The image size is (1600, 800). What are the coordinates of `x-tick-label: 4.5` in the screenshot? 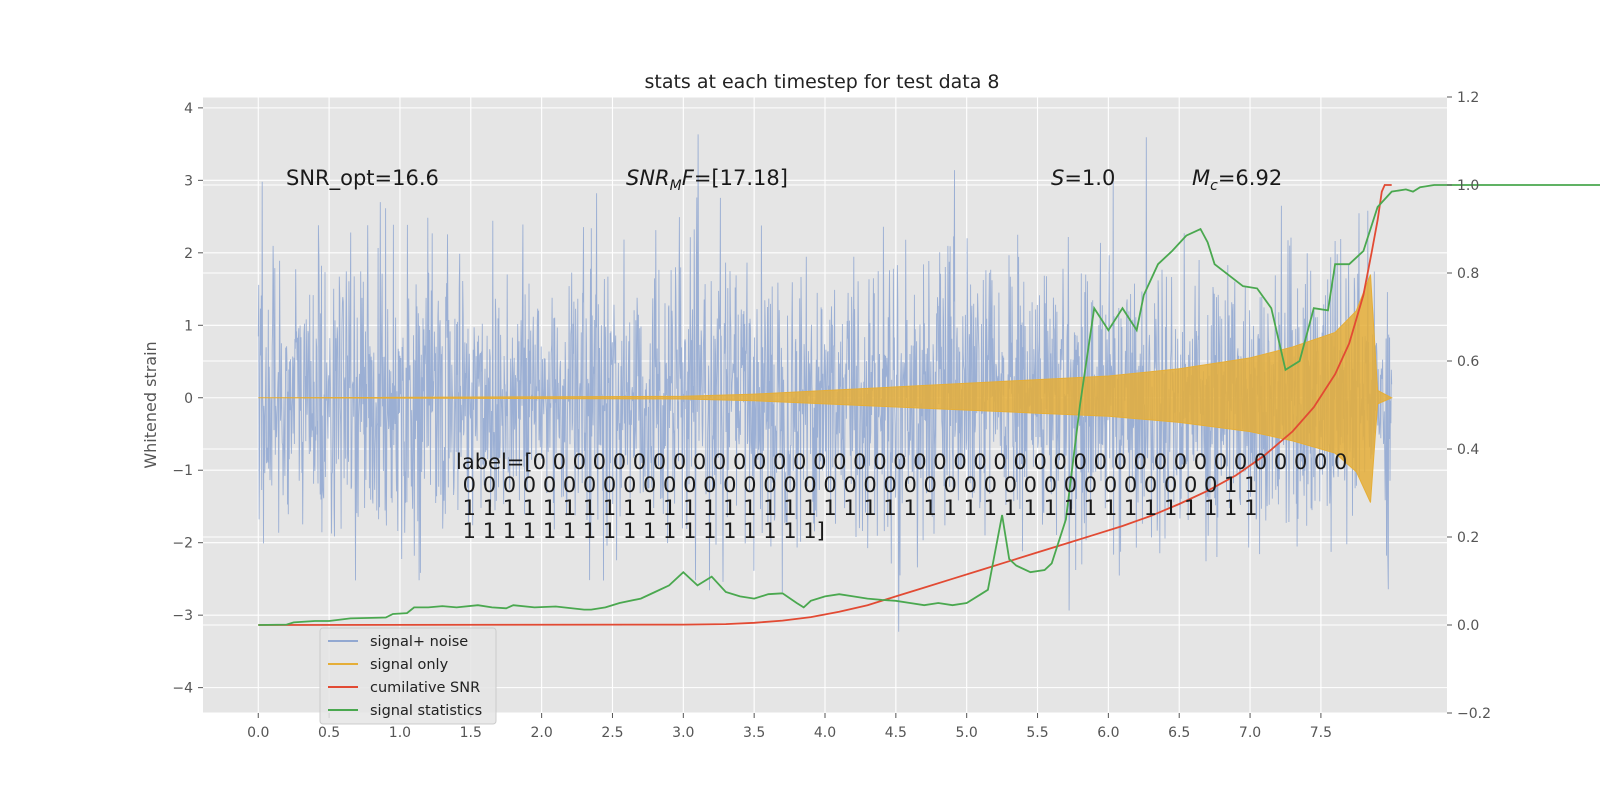 It's located at (896, 733).